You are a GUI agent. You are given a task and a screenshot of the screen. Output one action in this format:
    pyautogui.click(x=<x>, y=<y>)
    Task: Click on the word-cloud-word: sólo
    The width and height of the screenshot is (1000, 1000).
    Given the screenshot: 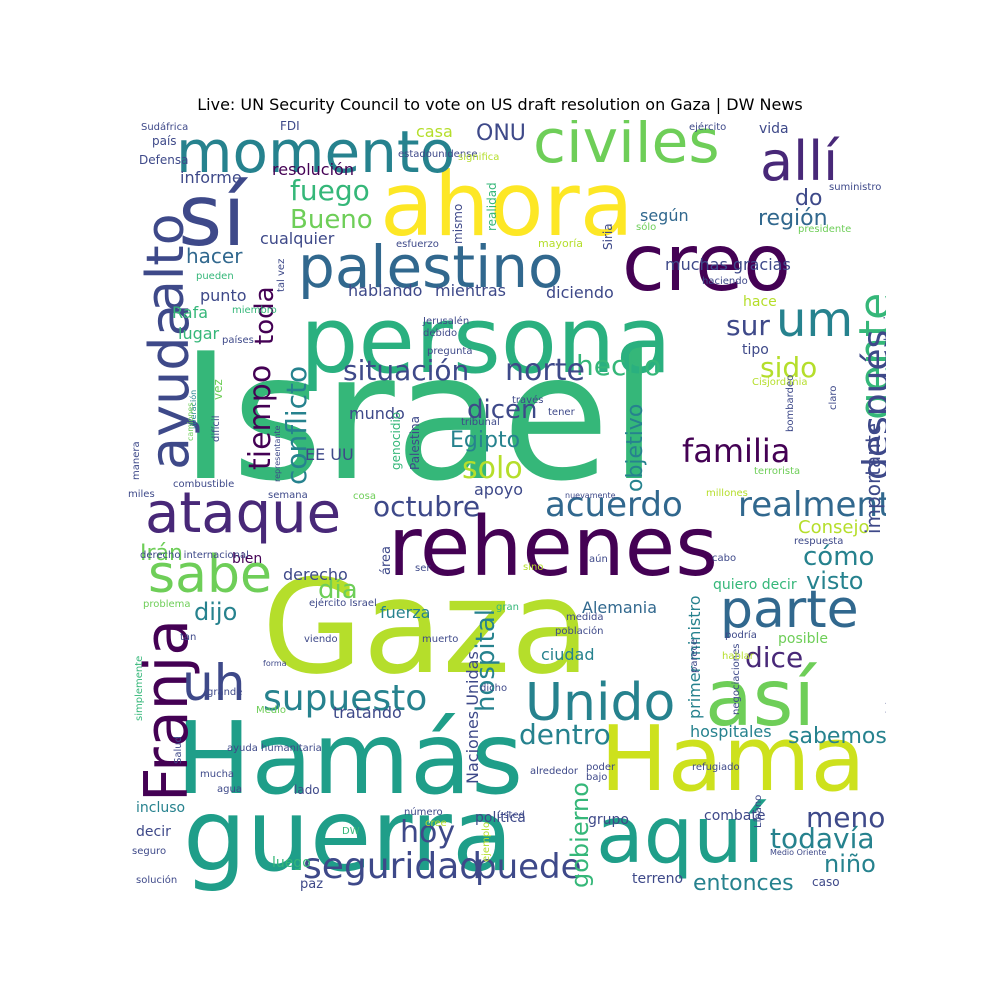 What is the action you would take?
    pyautogui.click(x=646, y=227)
    